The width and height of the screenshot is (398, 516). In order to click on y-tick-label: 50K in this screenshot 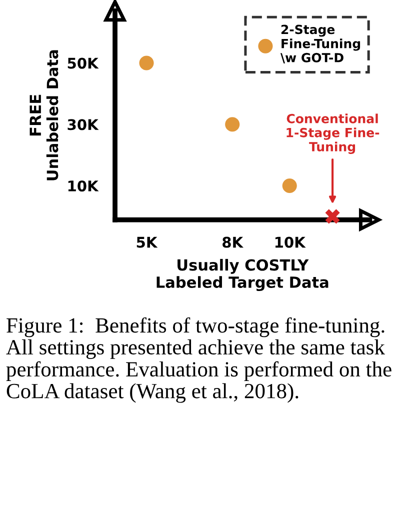, I will do `click(83, 63)`.